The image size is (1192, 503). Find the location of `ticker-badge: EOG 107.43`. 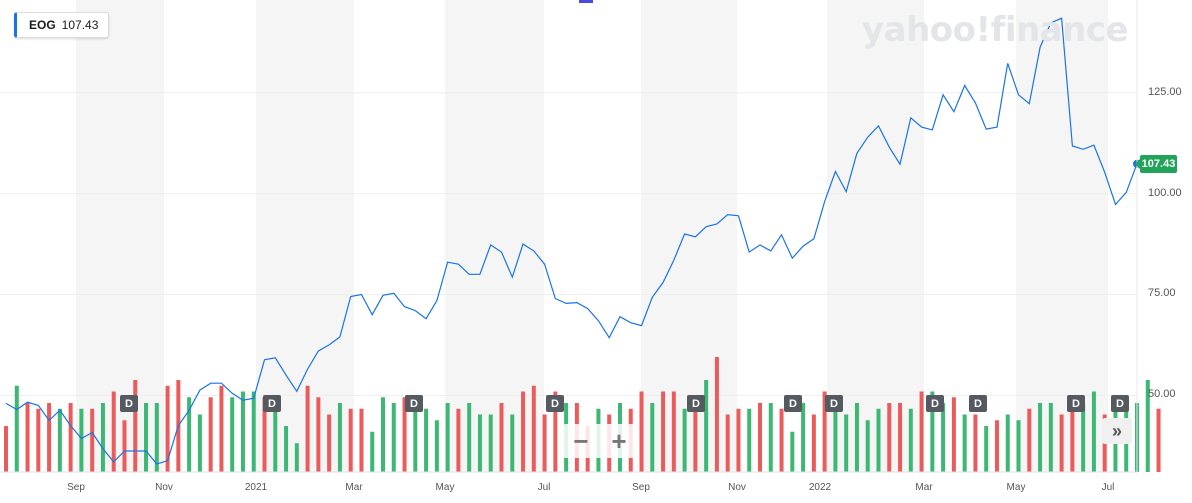

ticker-badge: EOG 107.43 is located at coordinates (62, 25).